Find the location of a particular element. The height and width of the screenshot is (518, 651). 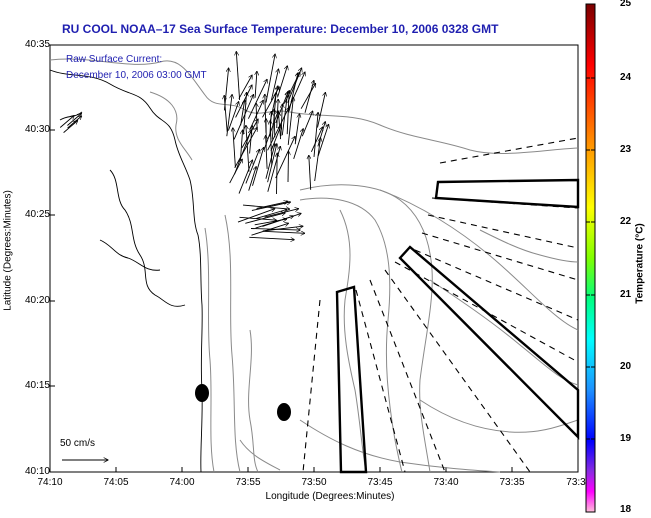

y-tick-label: 40:20 is located at coordinates (37, 300).